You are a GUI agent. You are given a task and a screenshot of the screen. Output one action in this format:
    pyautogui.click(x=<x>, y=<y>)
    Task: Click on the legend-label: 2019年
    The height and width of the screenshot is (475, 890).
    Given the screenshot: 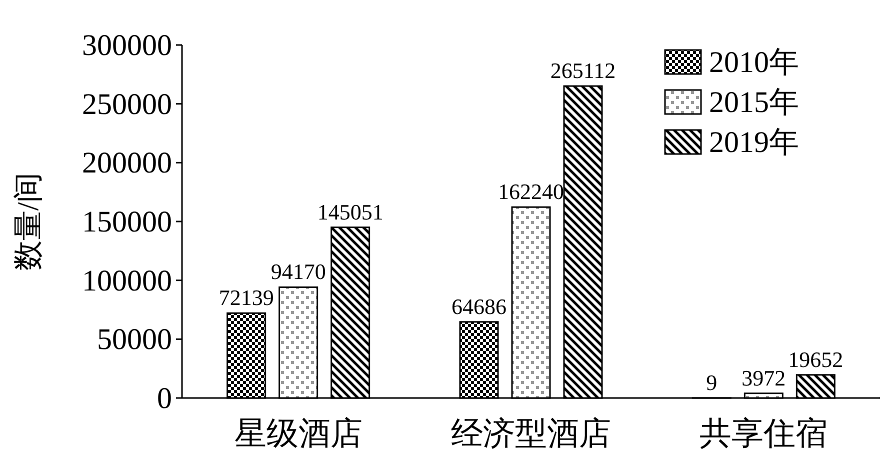 What is the action you would take?
    pyautogui.click(x=754, y=142)
    